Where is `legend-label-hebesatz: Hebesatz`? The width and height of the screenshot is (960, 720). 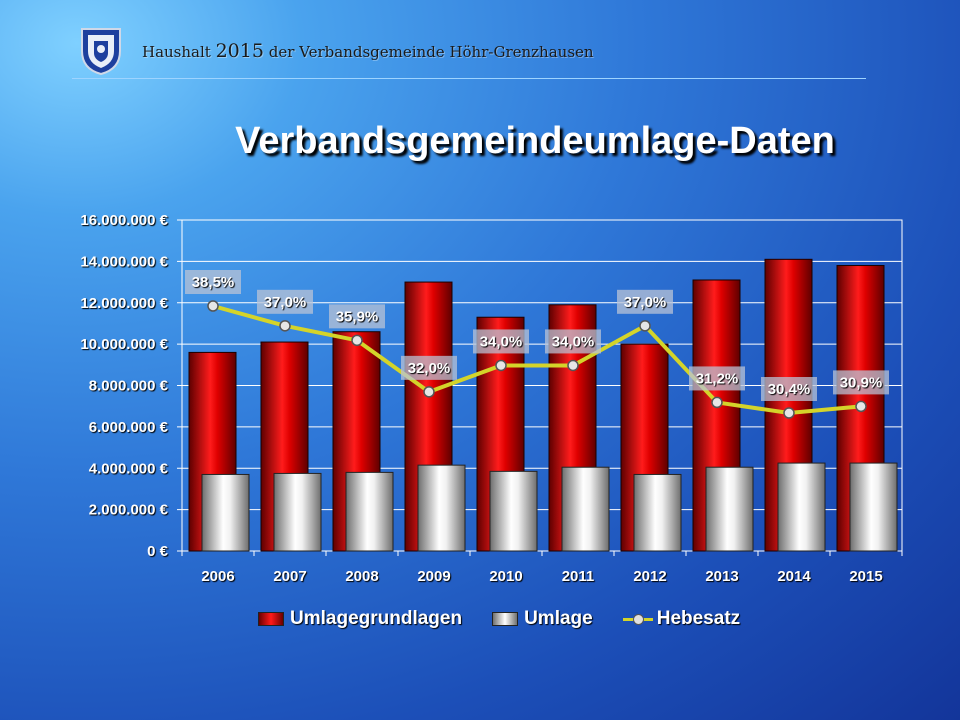
legend-label-hebesatz: Hebesatz is located at coordinates (698, 618).